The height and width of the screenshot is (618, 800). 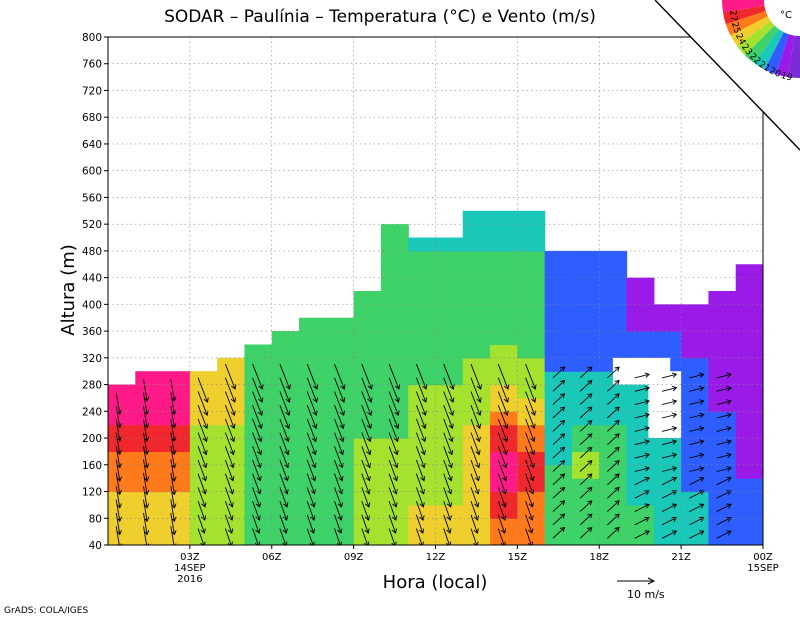 What do you see at coordinates (92, 279) in the screenshot?
I see `y-tick-label: 440` at bounding box center [92, 279].